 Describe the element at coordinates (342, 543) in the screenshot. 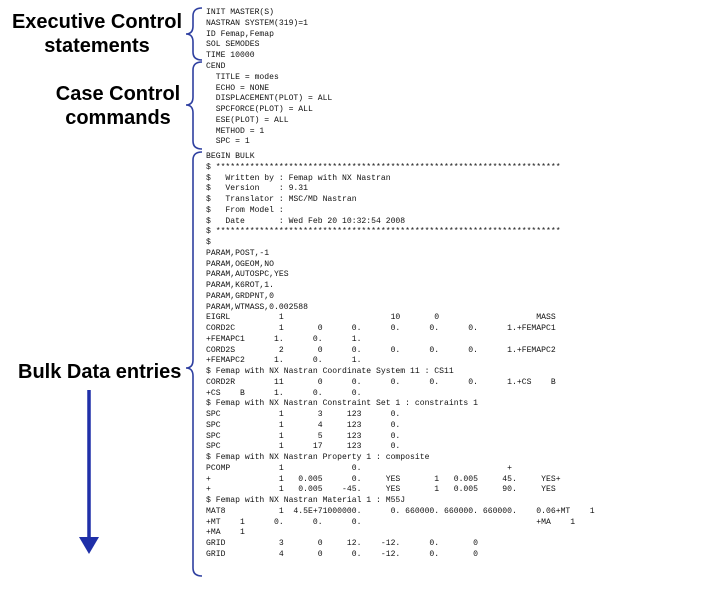

I see `bulk-data-line: GRID 3 0 12. -12. 0. 0` at that location.